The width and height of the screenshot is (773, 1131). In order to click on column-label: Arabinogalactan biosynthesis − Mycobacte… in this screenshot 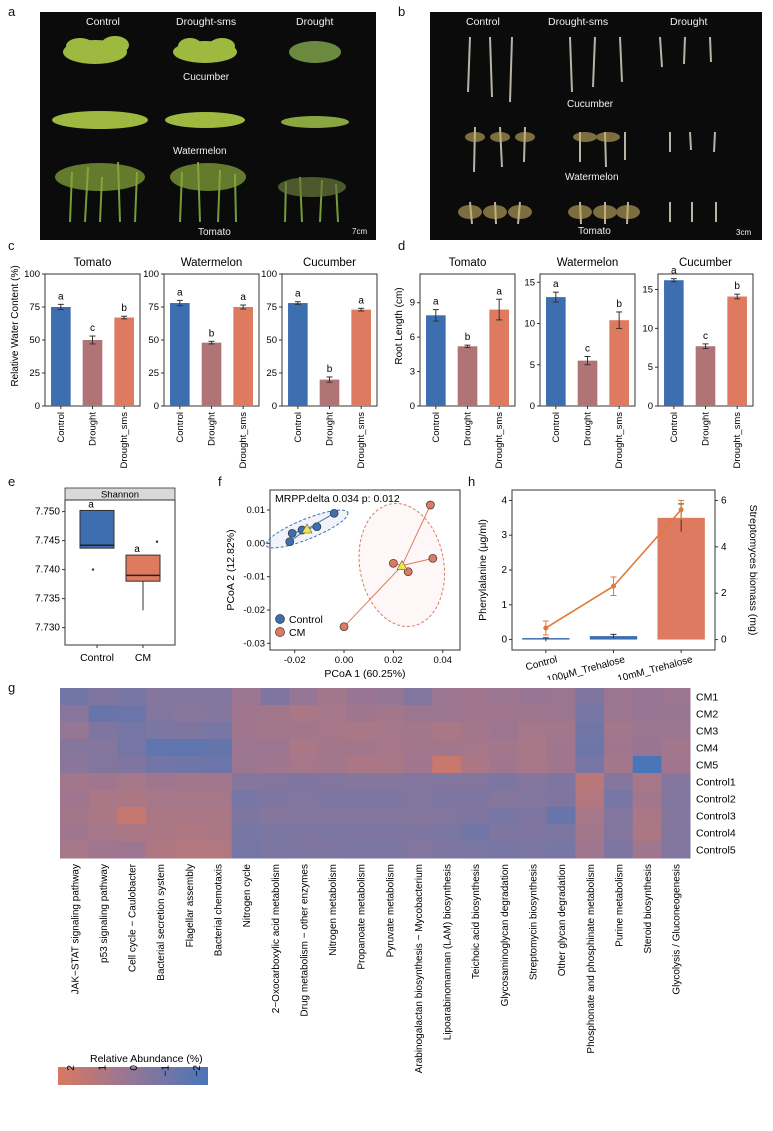, I will do `click(419, 968)`.